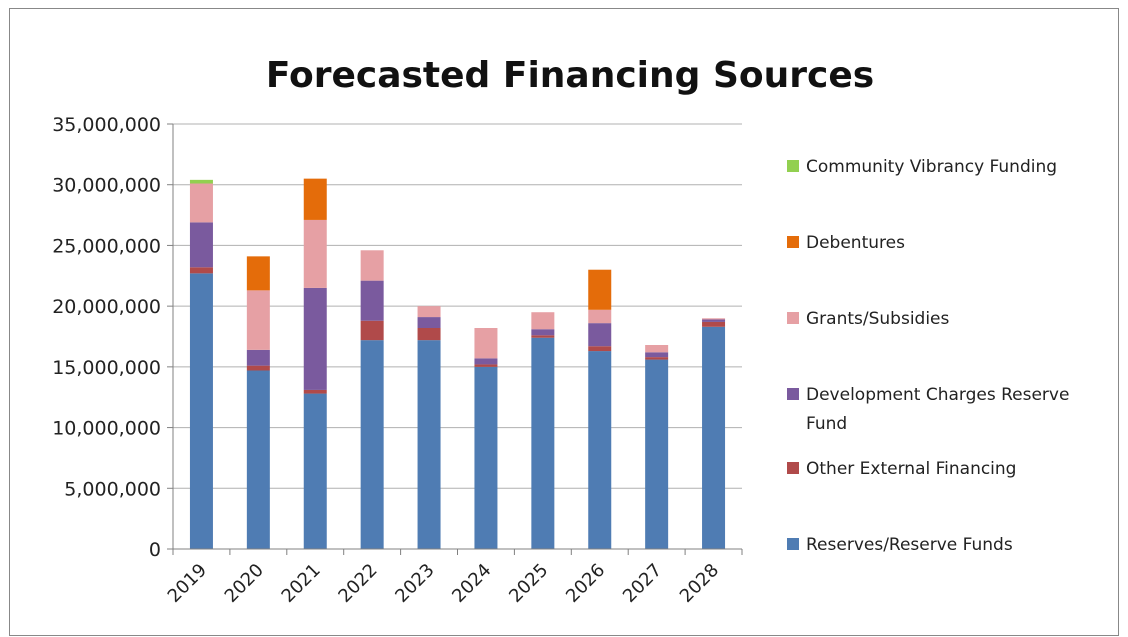 The image size is (1128, 637). Describe the element at coordinates (911, 469) in the screenshot. I see `legend-label: Other External Financing` at that location.